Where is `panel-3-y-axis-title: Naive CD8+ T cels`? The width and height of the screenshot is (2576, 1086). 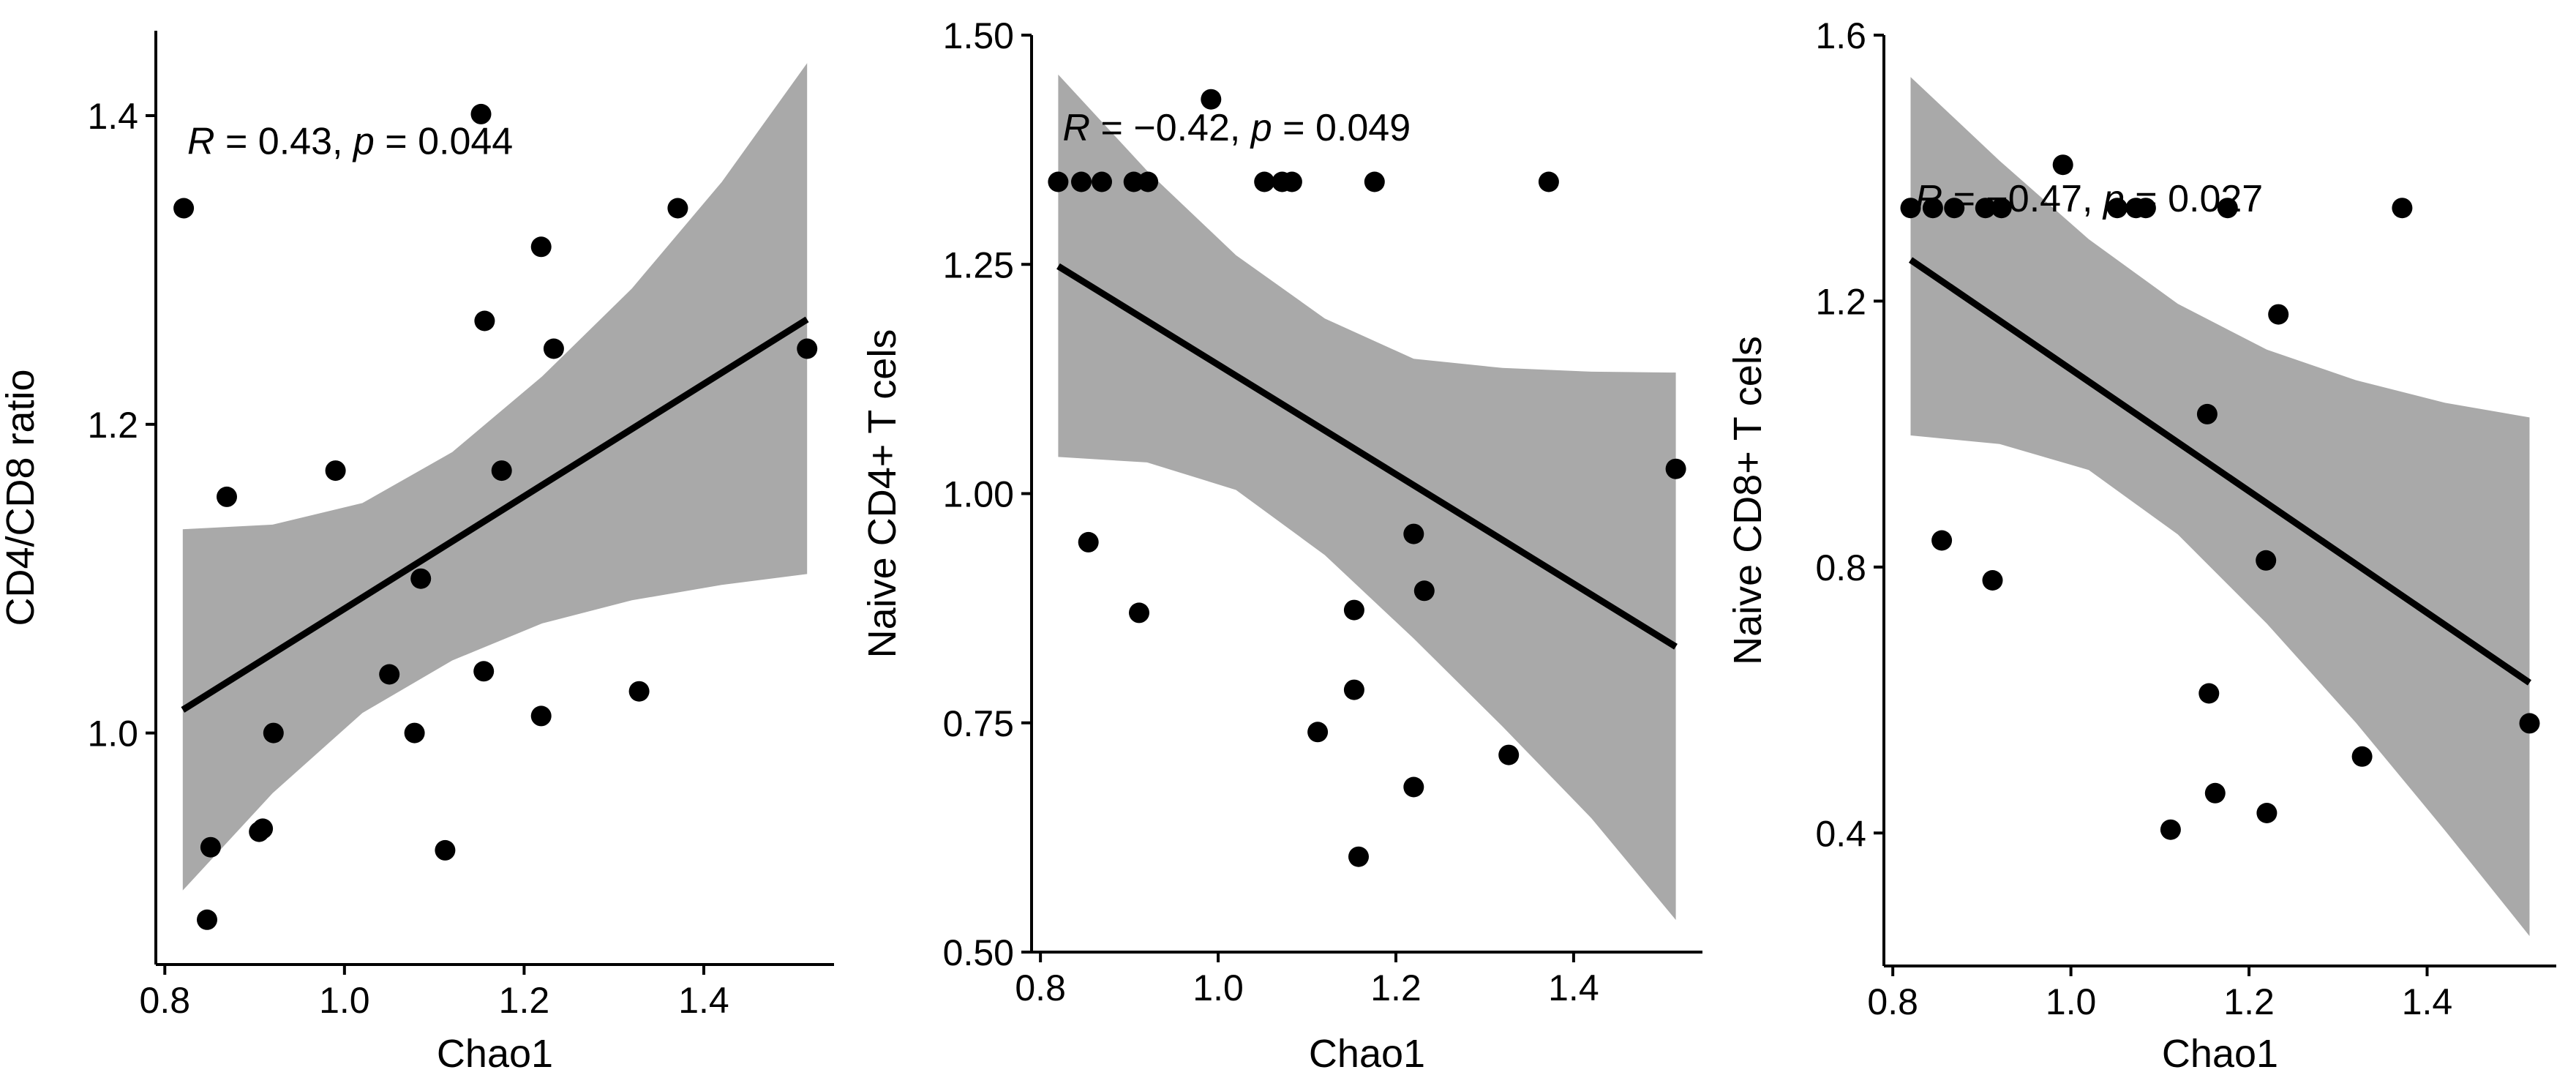 panel-3-y-axis-title: Naive CD8+ T cels is located at coordinates (1748, 500).